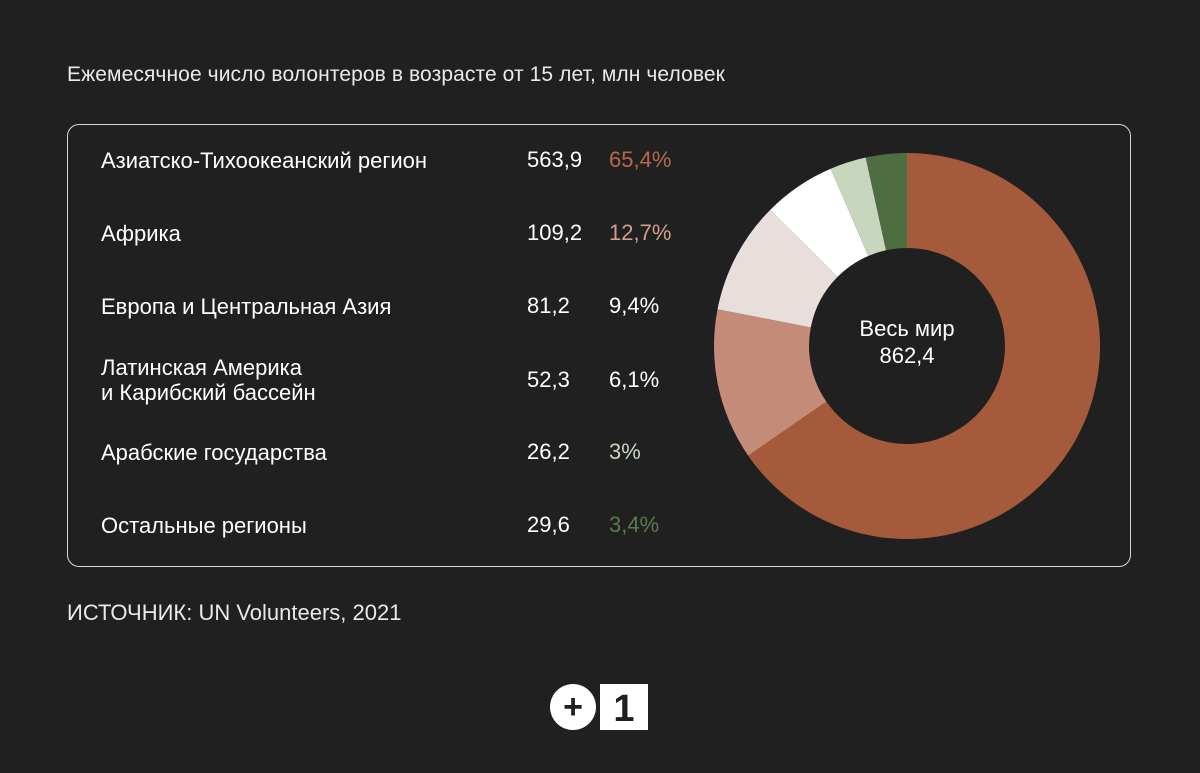 The height and width of the screenshot is (773, 1200). Describe the element at coordinates (314, 525) in the screenshot. I see `region-label: Остальные регионы` at that location.